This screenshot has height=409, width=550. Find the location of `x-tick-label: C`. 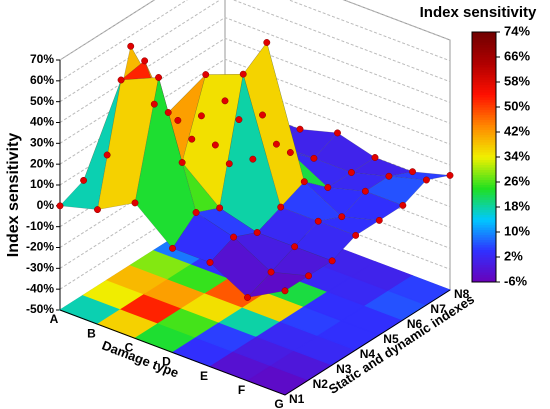

x-tick-label: C is located at coordinates (129, 348).